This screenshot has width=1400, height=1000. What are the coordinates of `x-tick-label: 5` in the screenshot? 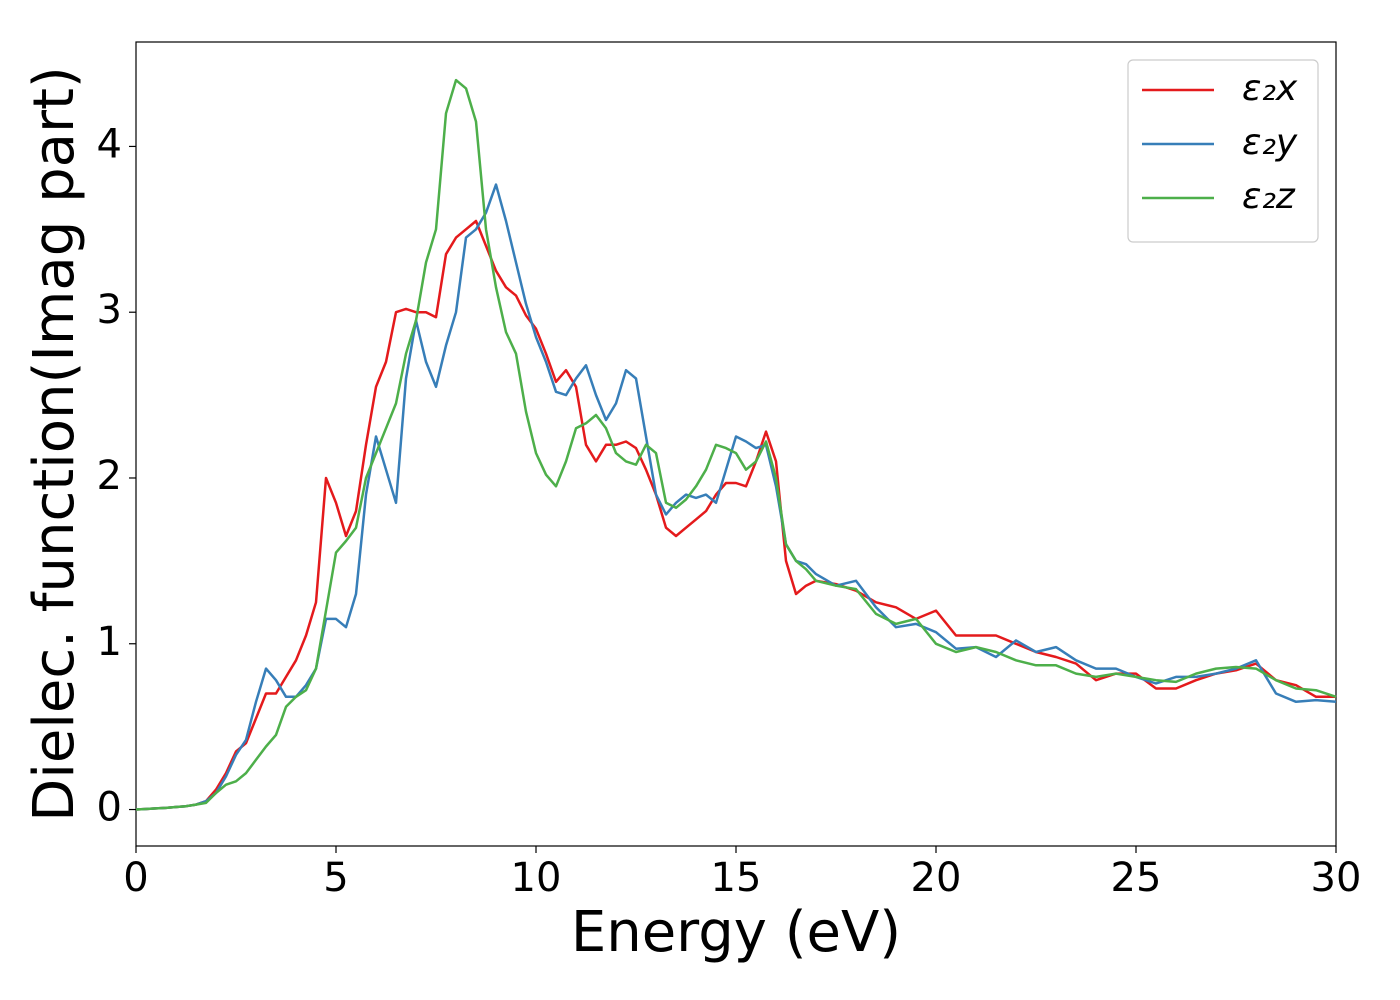 It's located at (335, 878).